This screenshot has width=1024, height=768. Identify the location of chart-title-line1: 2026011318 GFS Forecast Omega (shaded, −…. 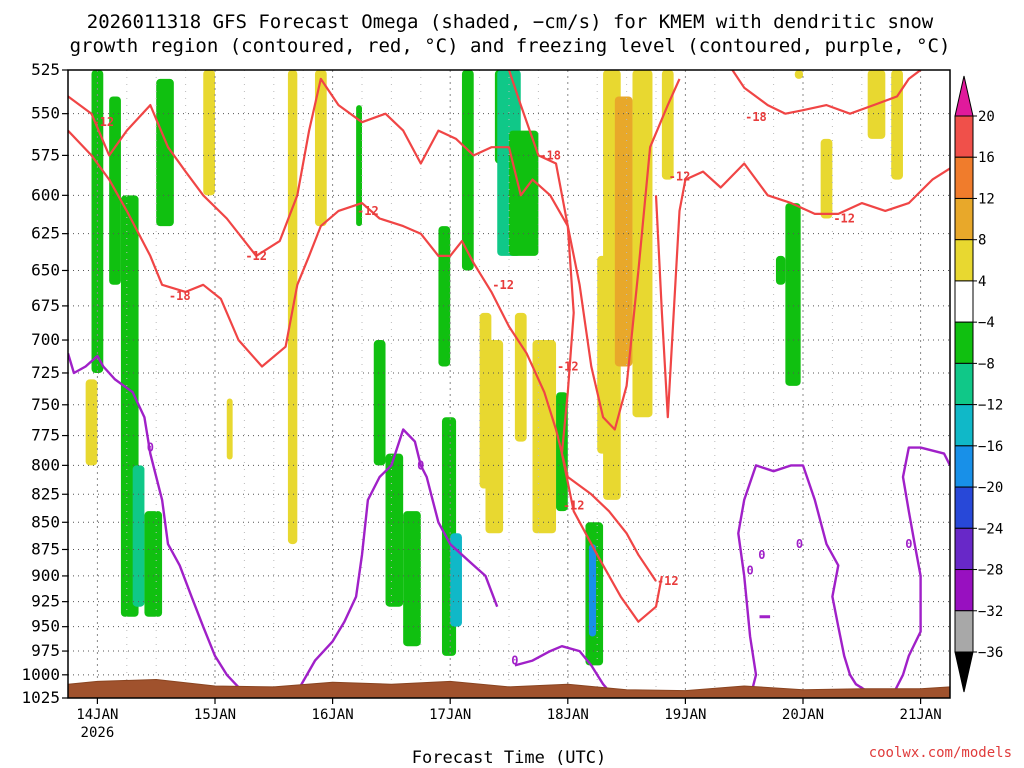
(510, 22).